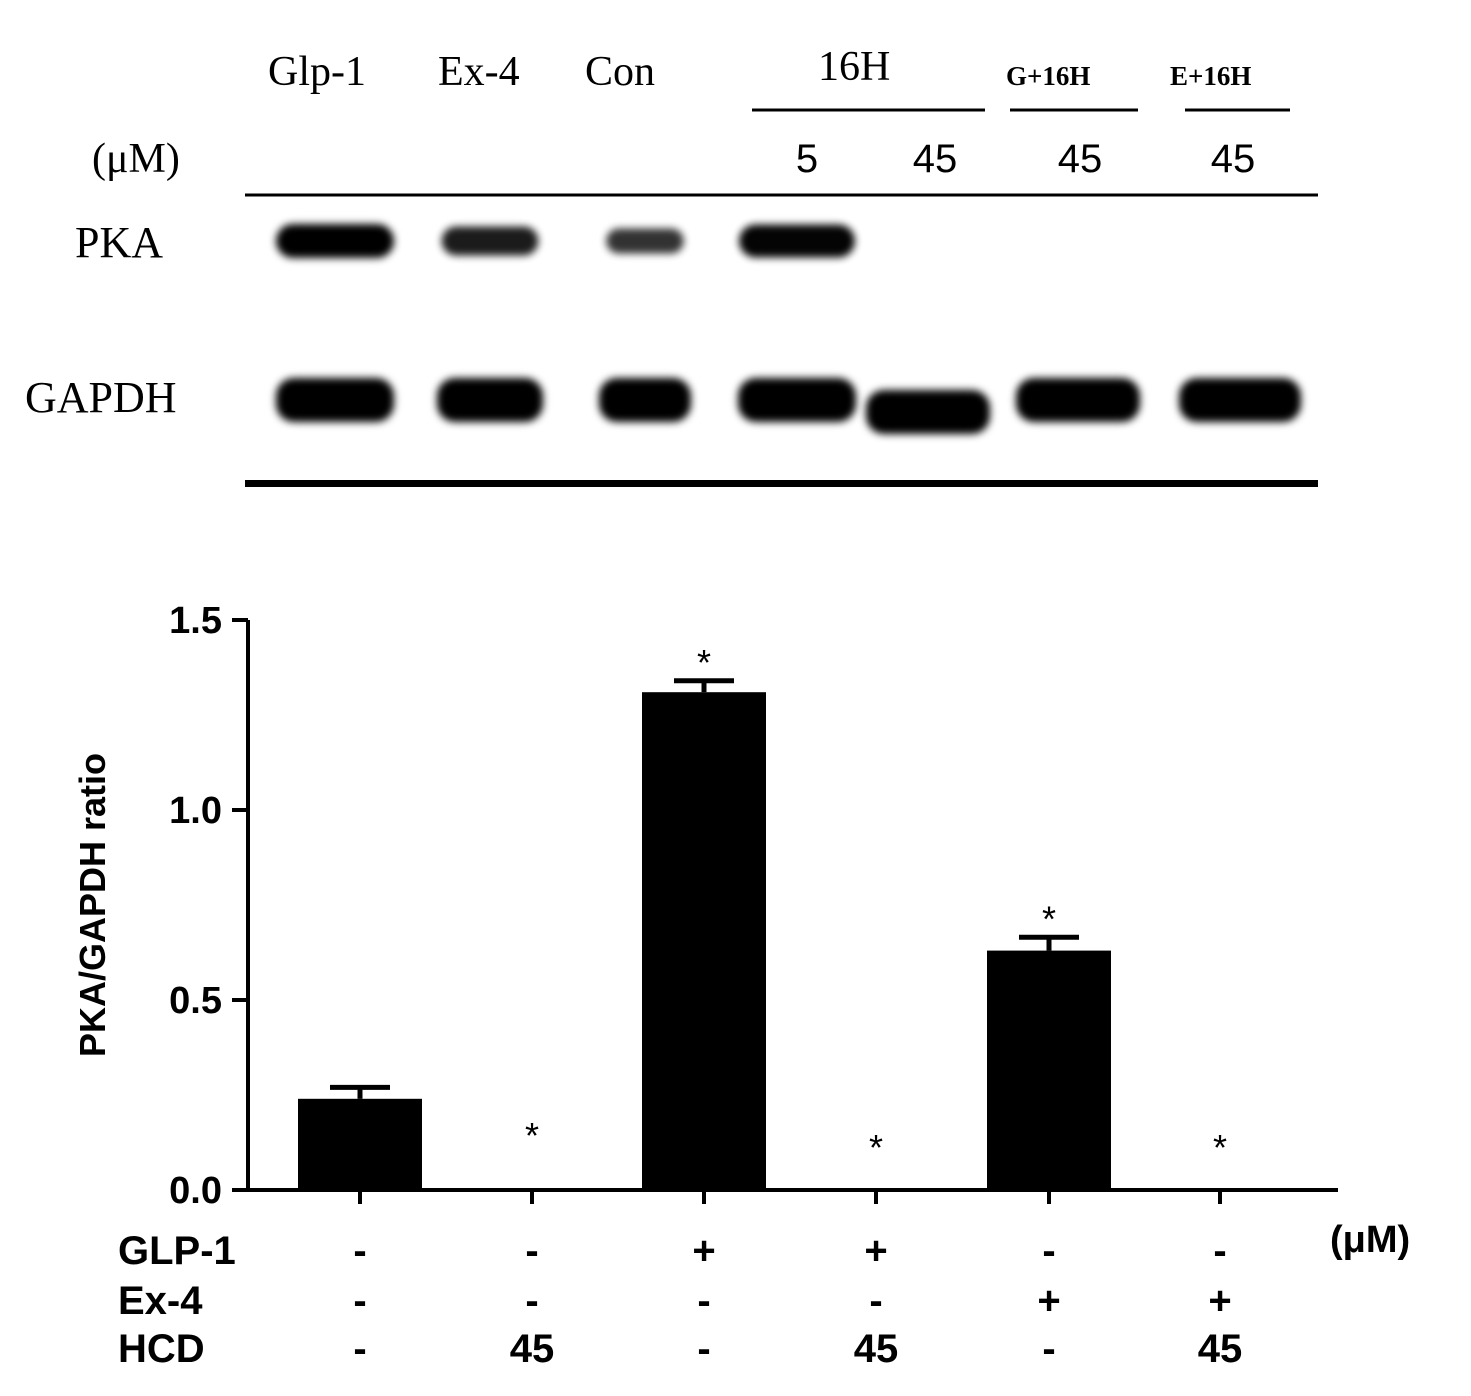 Image resolution: width=1471 pixels, height=1396 pixels. What do you see at coordinates (208, 906) in the screenshot?
I see `y-ticks: 0.0 0.5 1.0 1.5` at bounding box center [208, 906].